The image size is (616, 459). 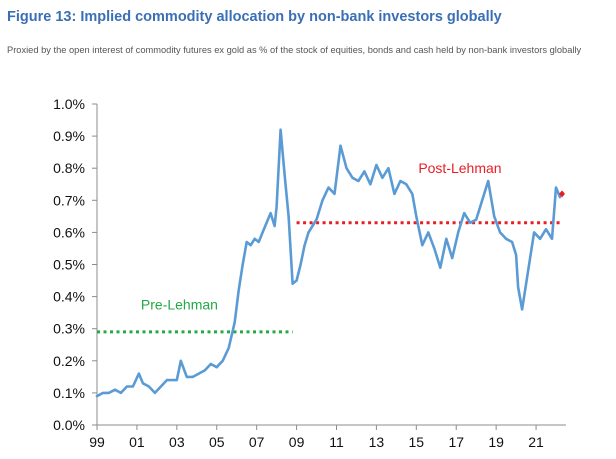 I want to click on x-tick-label: 09, so click(x=297, y=442).